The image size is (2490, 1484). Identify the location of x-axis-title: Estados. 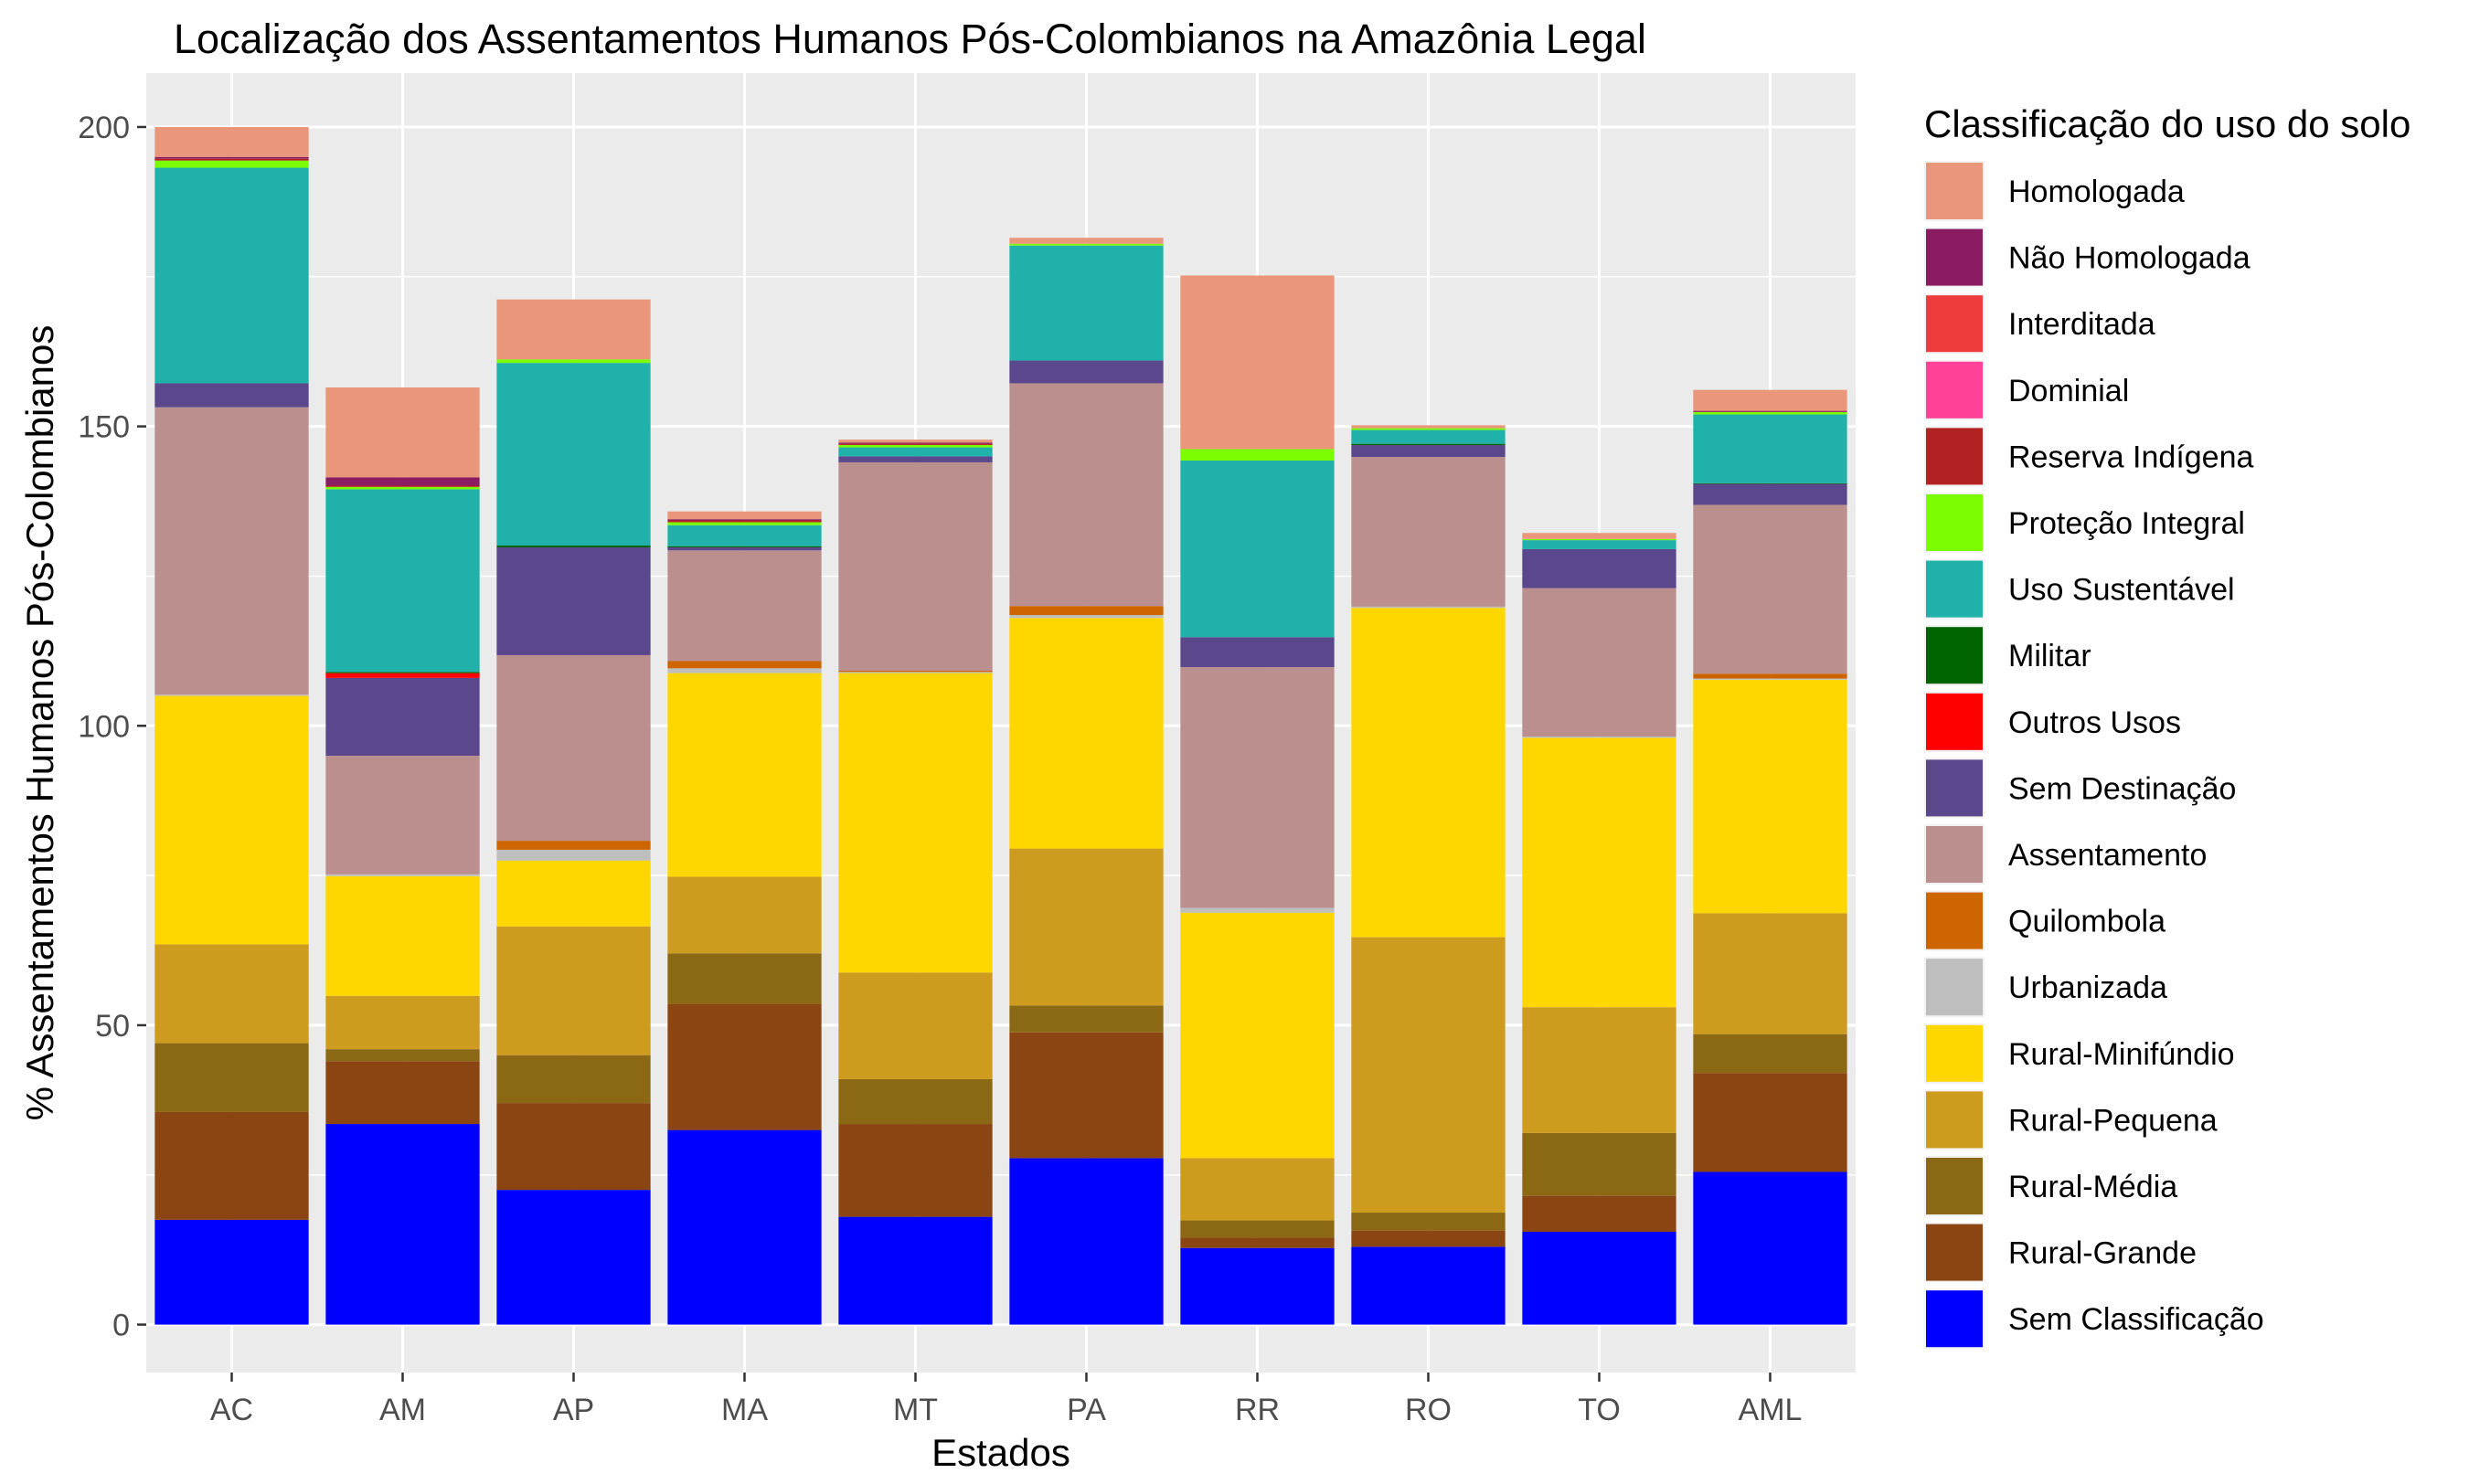
(1000, 1452).